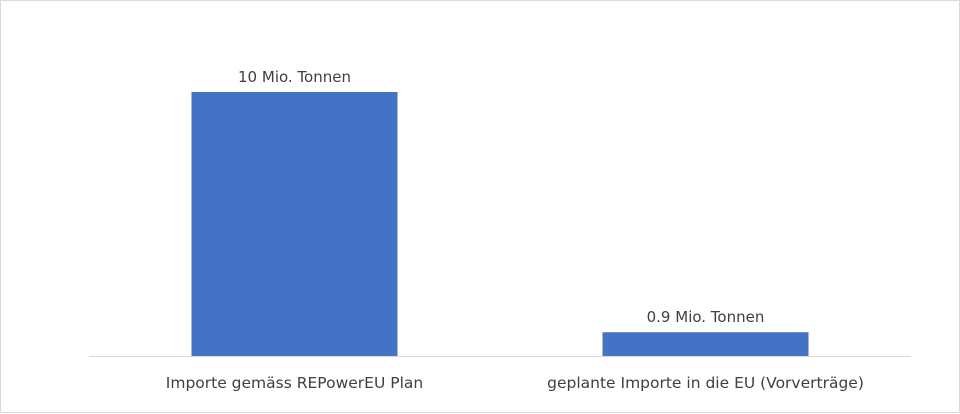 The height and width of the screenshot is (414, 960). Describe the element at coordinates (294, 77) in the screenshot. I see `data-label-1: 10 Mio. Tonnen` at that location.